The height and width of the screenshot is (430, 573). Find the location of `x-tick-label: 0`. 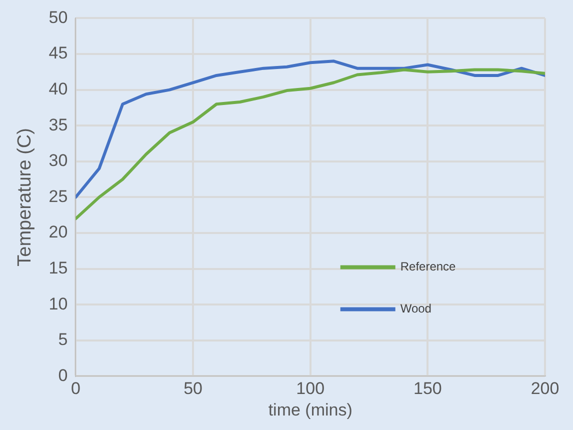

x-tick-label: 0 is located at coordinates (75, 388).